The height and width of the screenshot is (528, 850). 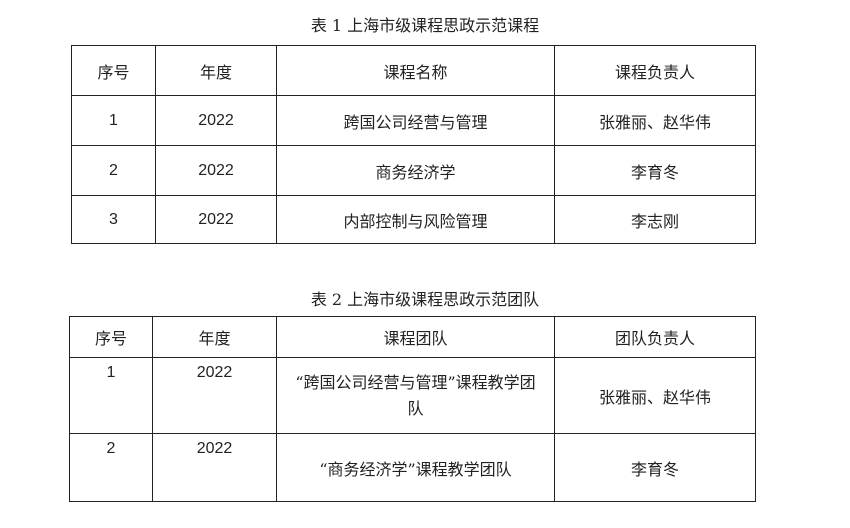 I want to click on table-row: 2 2022 商务经济学 李育冬, so click(x=413, y=170).